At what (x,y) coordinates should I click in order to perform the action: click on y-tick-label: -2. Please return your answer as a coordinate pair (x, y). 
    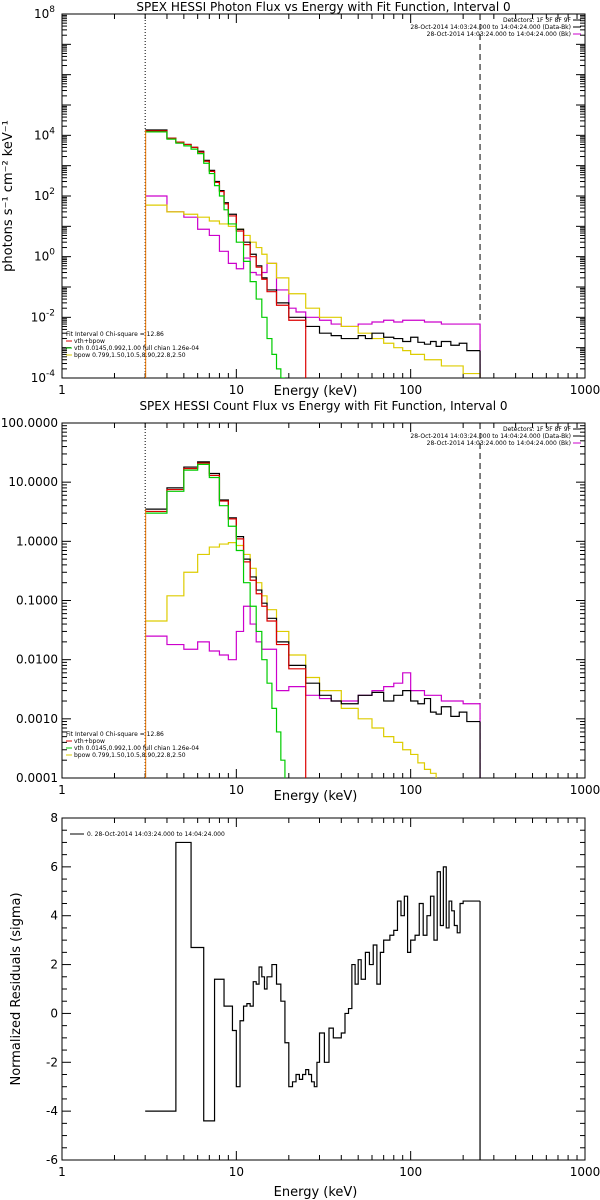
    Looking at the image, I should click on (52, 1062).